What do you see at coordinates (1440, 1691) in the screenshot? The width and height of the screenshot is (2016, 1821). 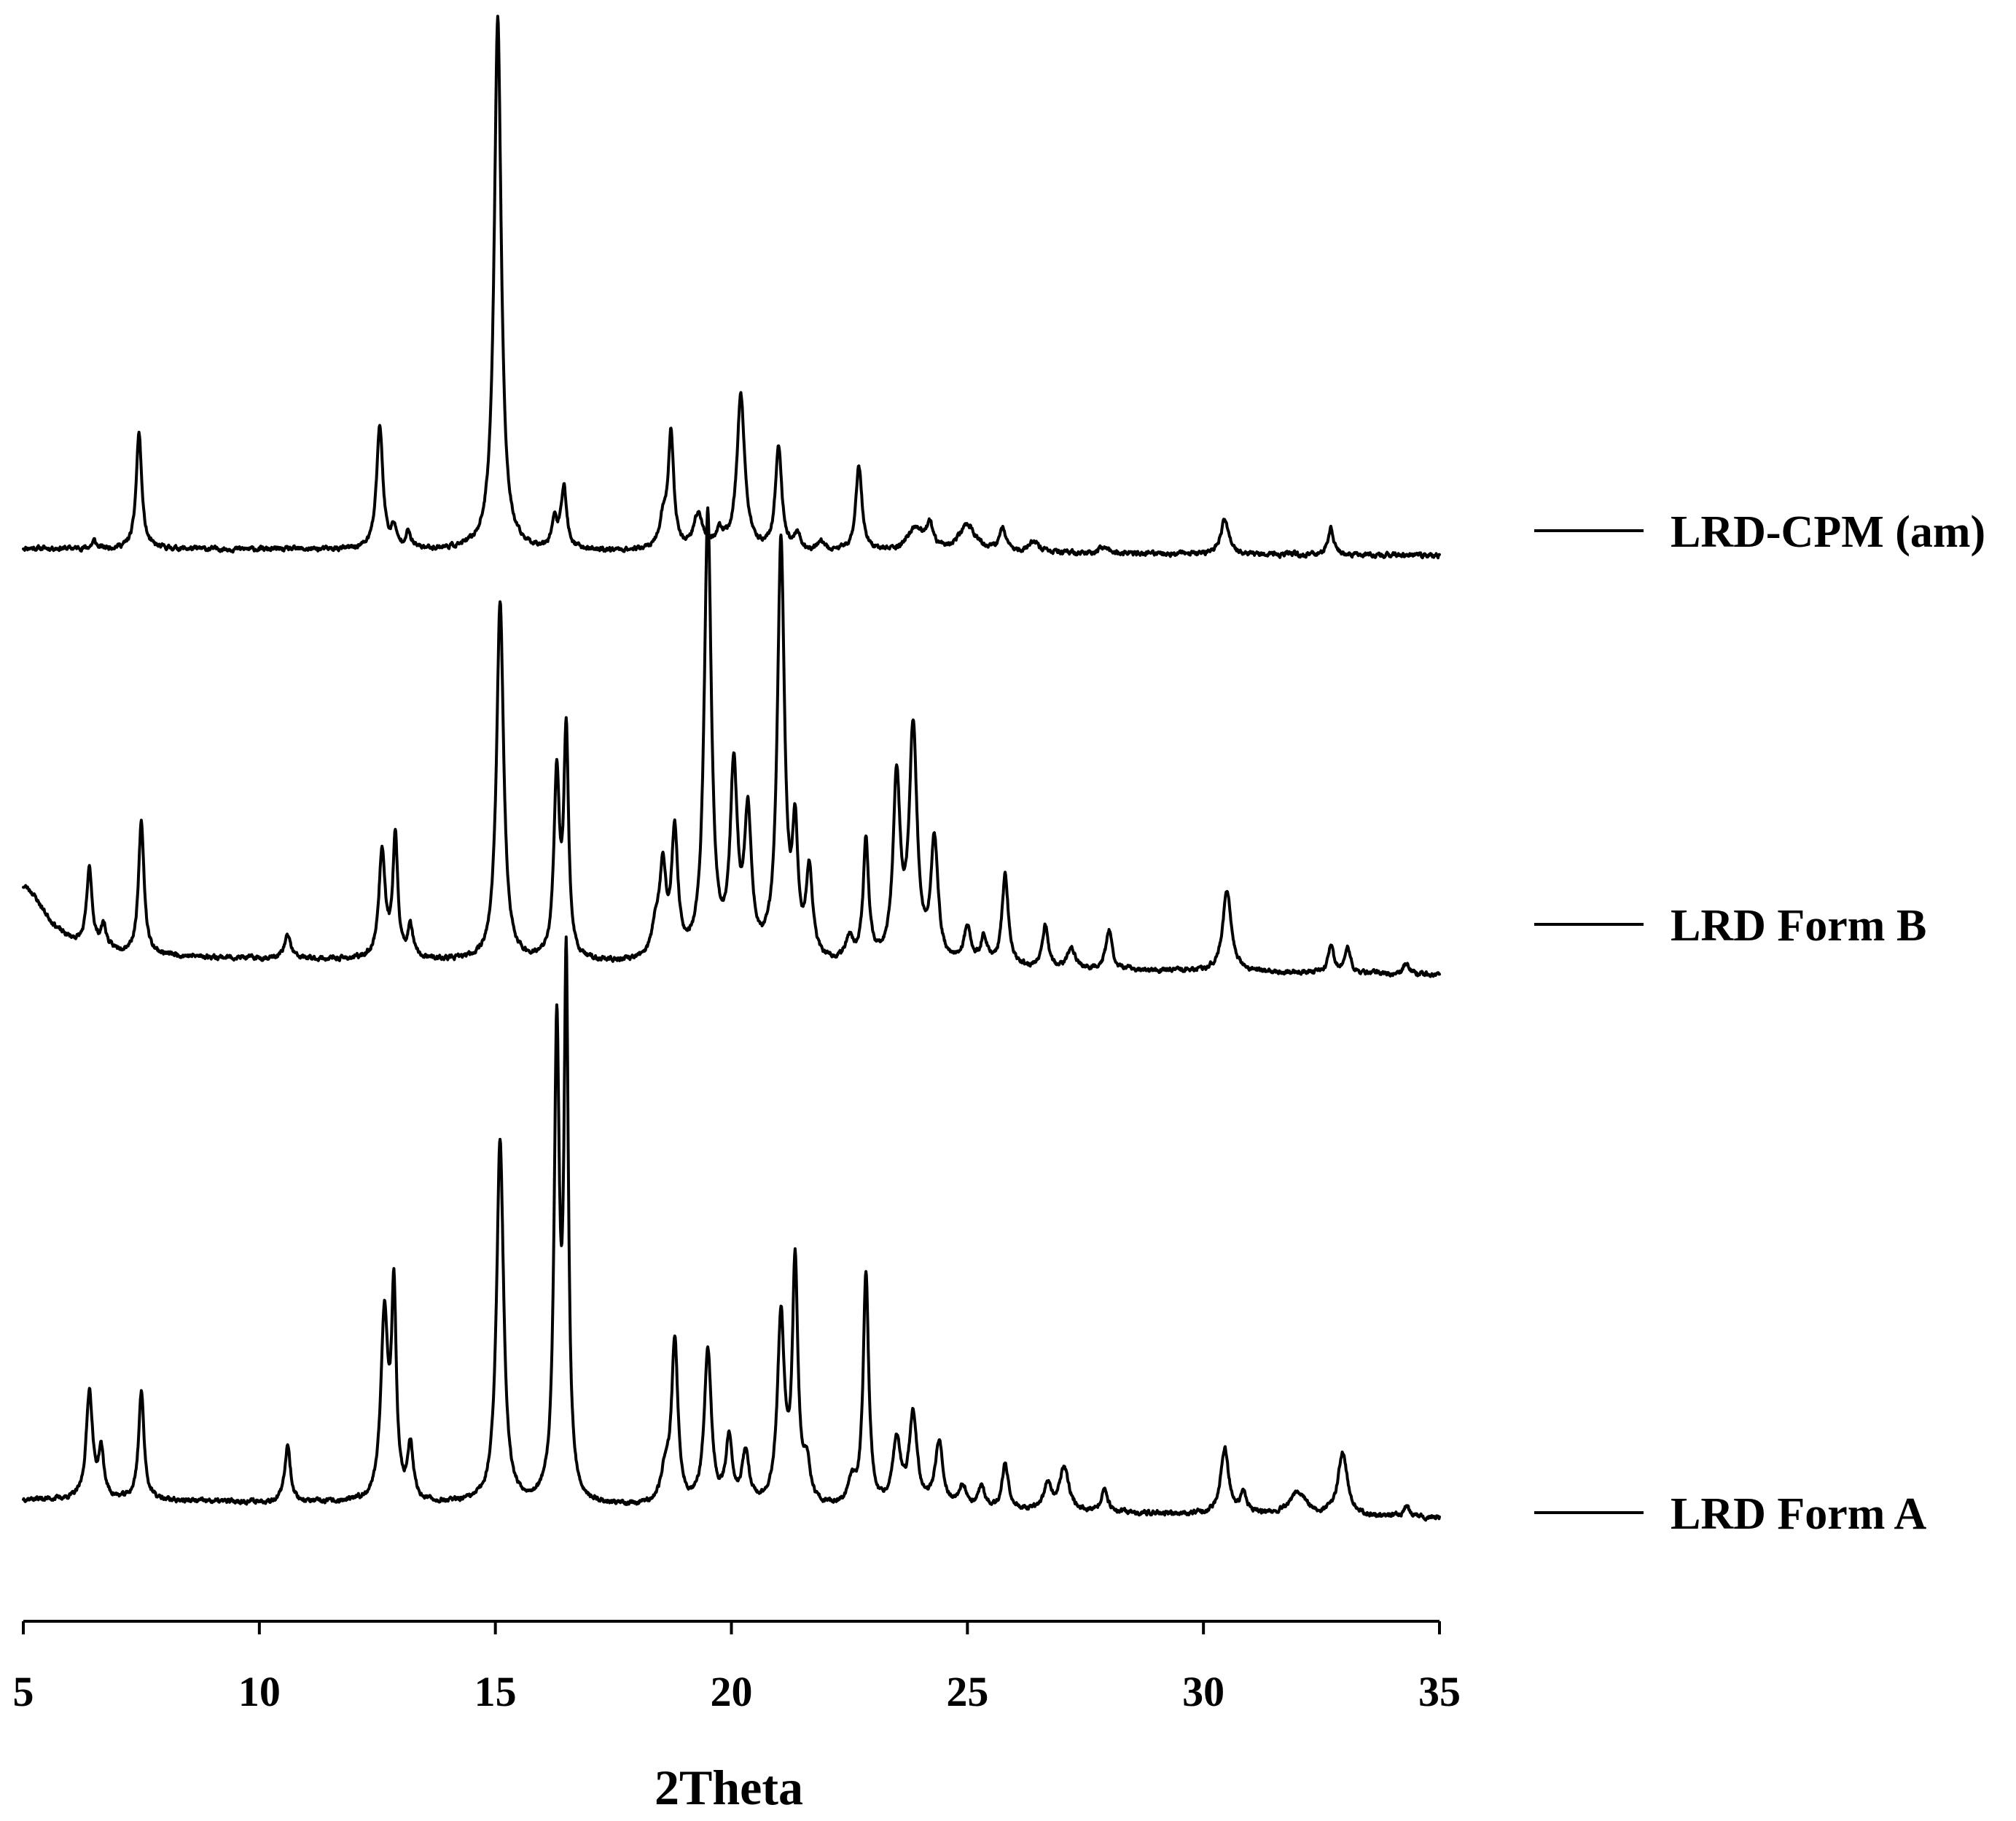 I see `x-tick-label-35: 35` at bounding box center [1440, 1691].